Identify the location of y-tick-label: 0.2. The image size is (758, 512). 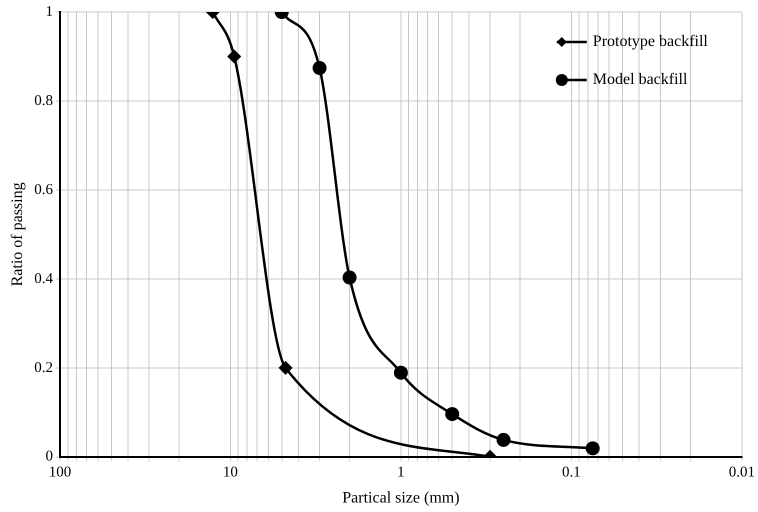
(43, 368).